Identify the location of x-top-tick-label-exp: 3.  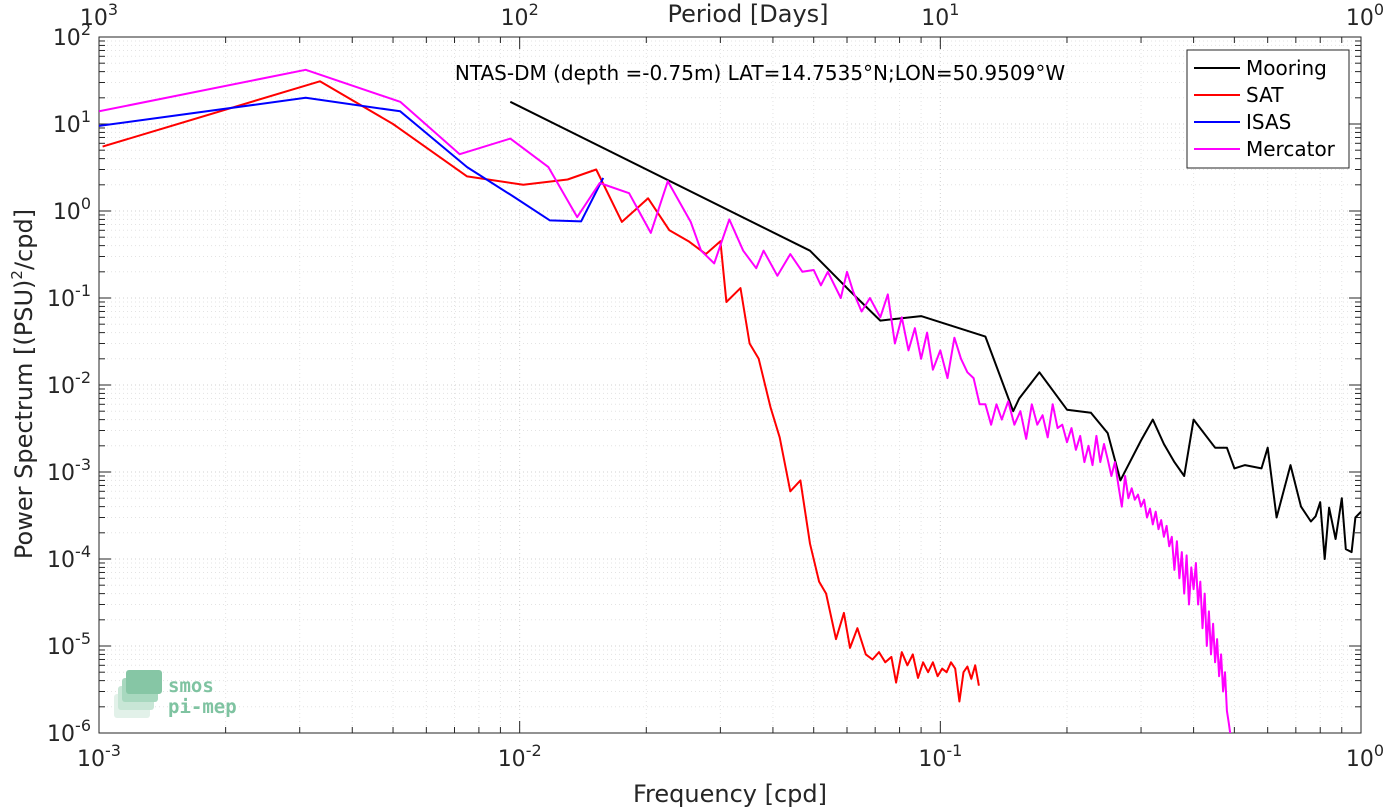
(113, 9).